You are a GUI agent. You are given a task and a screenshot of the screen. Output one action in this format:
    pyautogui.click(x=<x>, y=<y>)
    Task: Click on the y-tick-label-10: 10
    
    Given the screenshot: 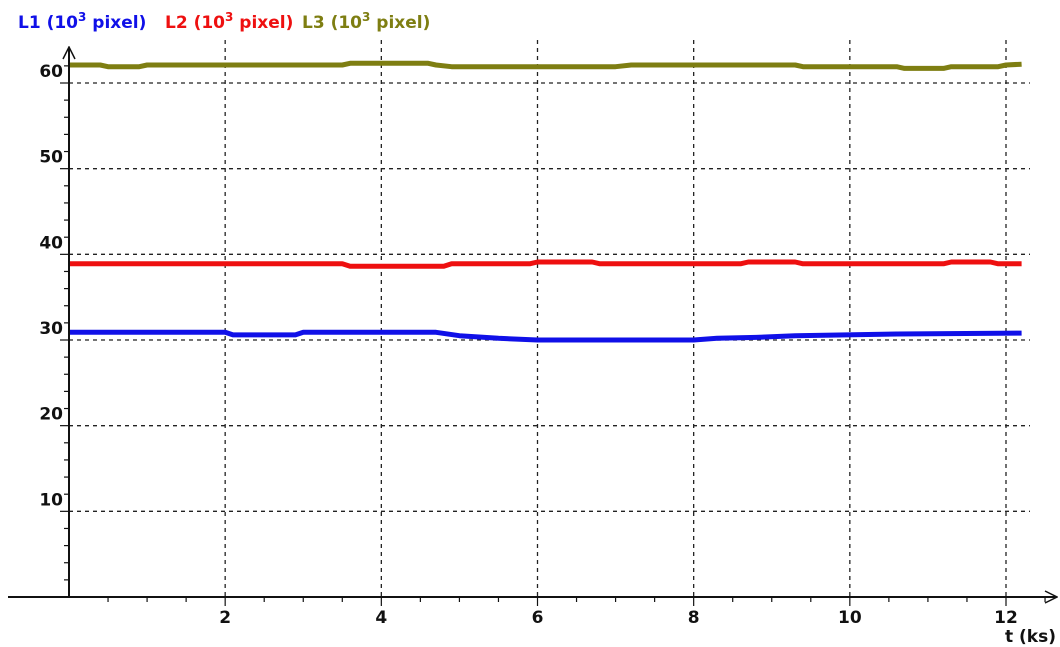 What is the action you would take?
    pyautogui.click(x=51, y=500)
    